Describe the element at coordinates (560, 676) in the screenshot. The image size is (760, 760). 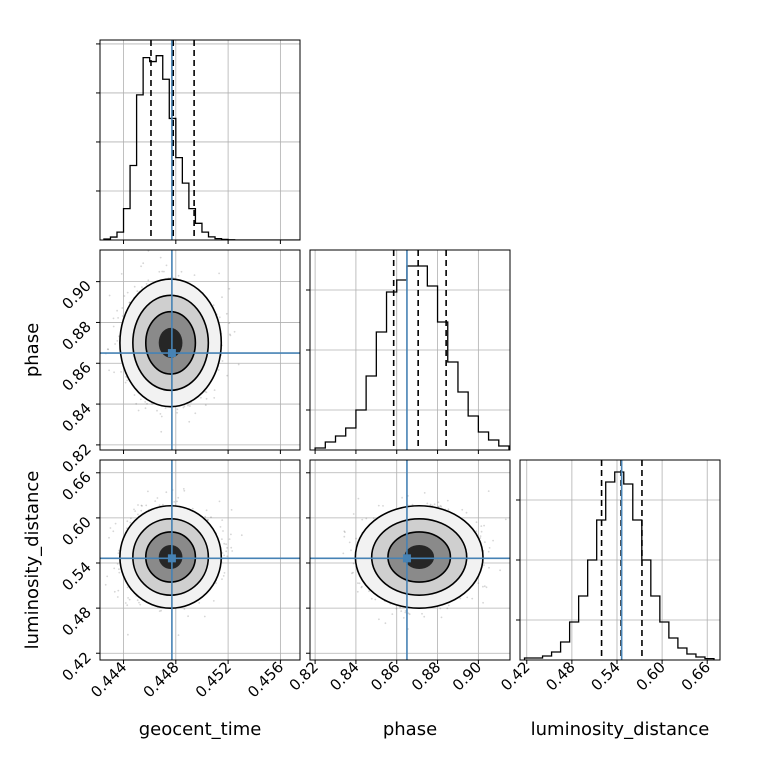
I see `lumdist-xtick-label: 0.48` at that location.